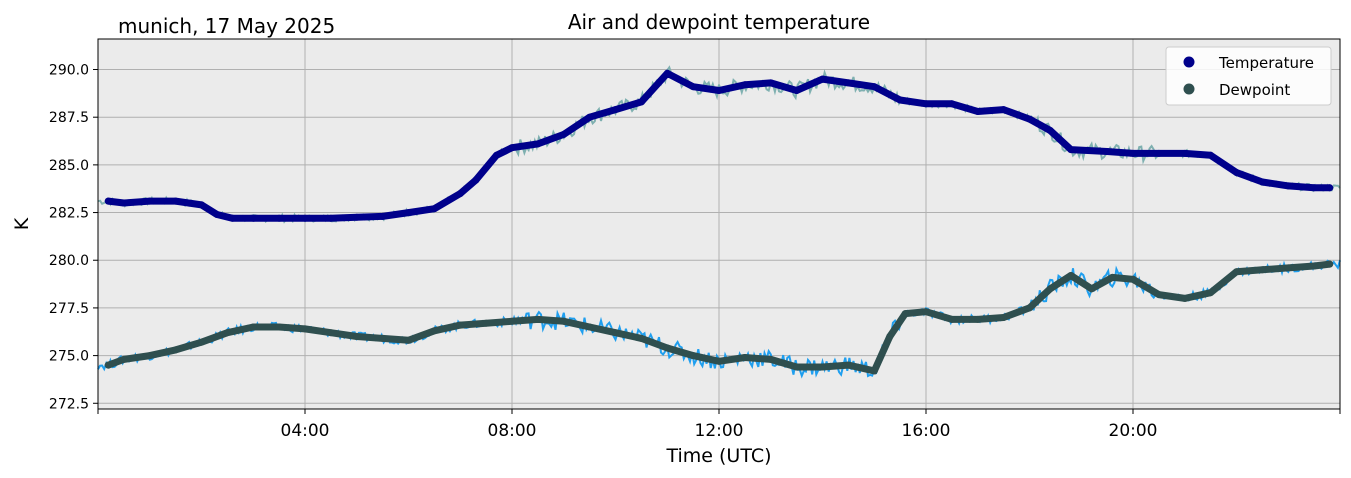 Image resolution: width=1351 pixels, height=478 pixels. Describe the element at coordinates (1189, 62) in the screenshot. I see `legend-marker-temperature` at that location.